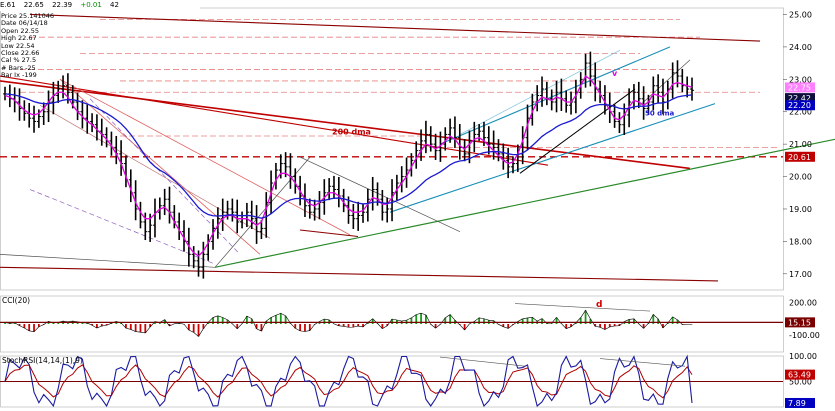  What do you see at coordinates (329, 233) in the screenshot?
I see `short-red` at bounding box center [329, 233].